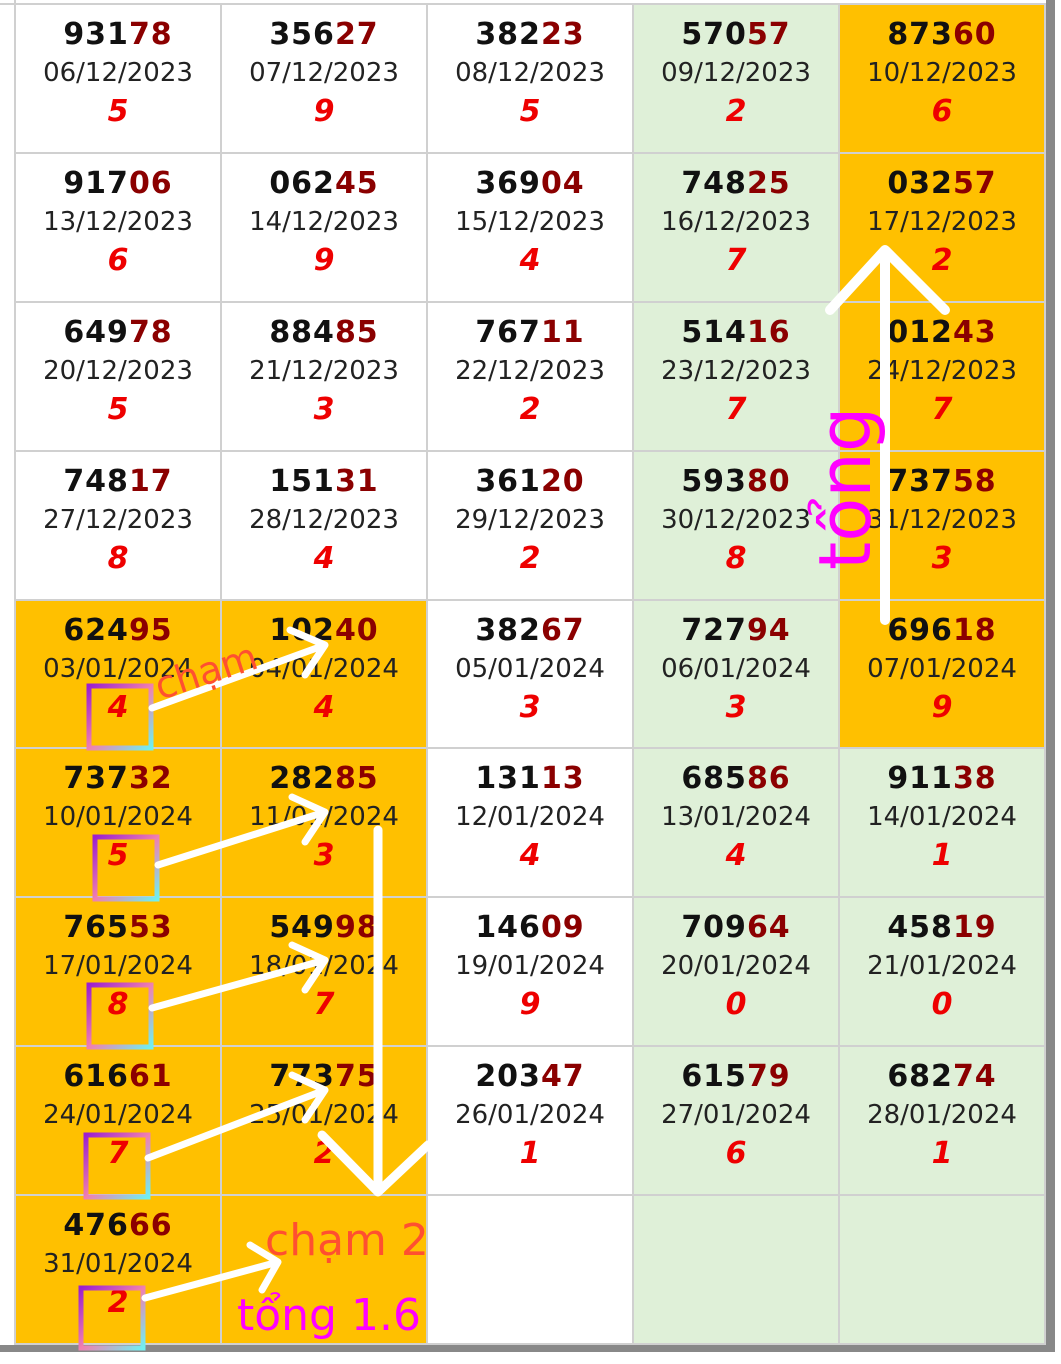 The width and height of the screenshot is (1061, 1364). Describe the element at coordinates (974, 630) in the screenshot. I see `number-tail: 18` at that location.